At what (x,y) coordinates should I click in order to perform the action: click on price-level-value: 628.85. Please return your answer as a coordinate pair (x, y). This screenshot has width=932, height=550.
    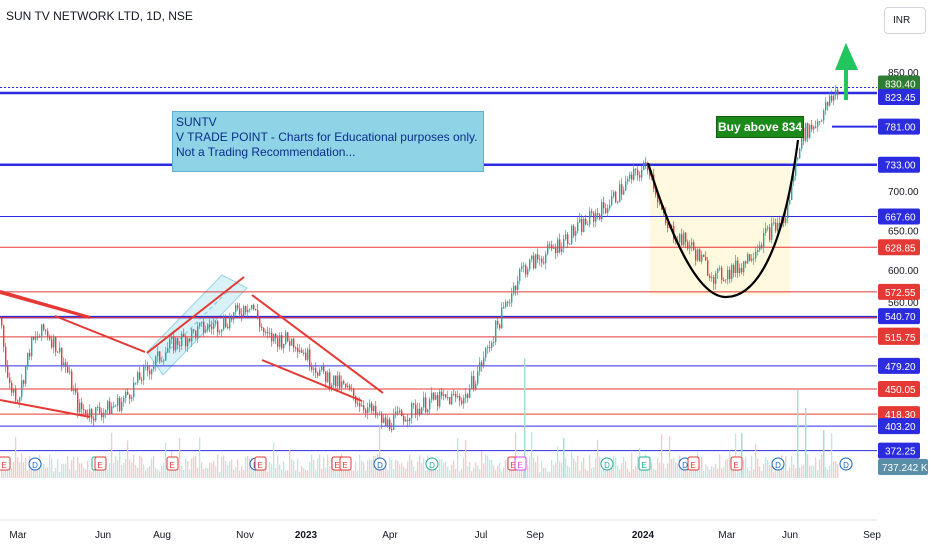
    Looking at the image, I should click on (900, 248).